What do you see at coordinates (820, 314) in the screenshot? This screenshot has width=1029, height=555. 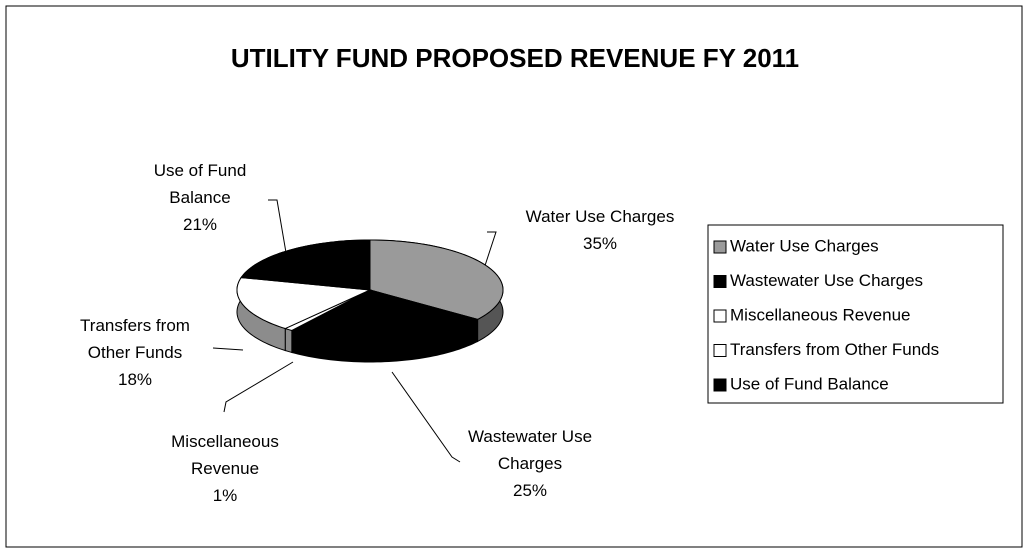 I see `legend-label: Miscellaneous Revenue` at bounding box center [820, 314].